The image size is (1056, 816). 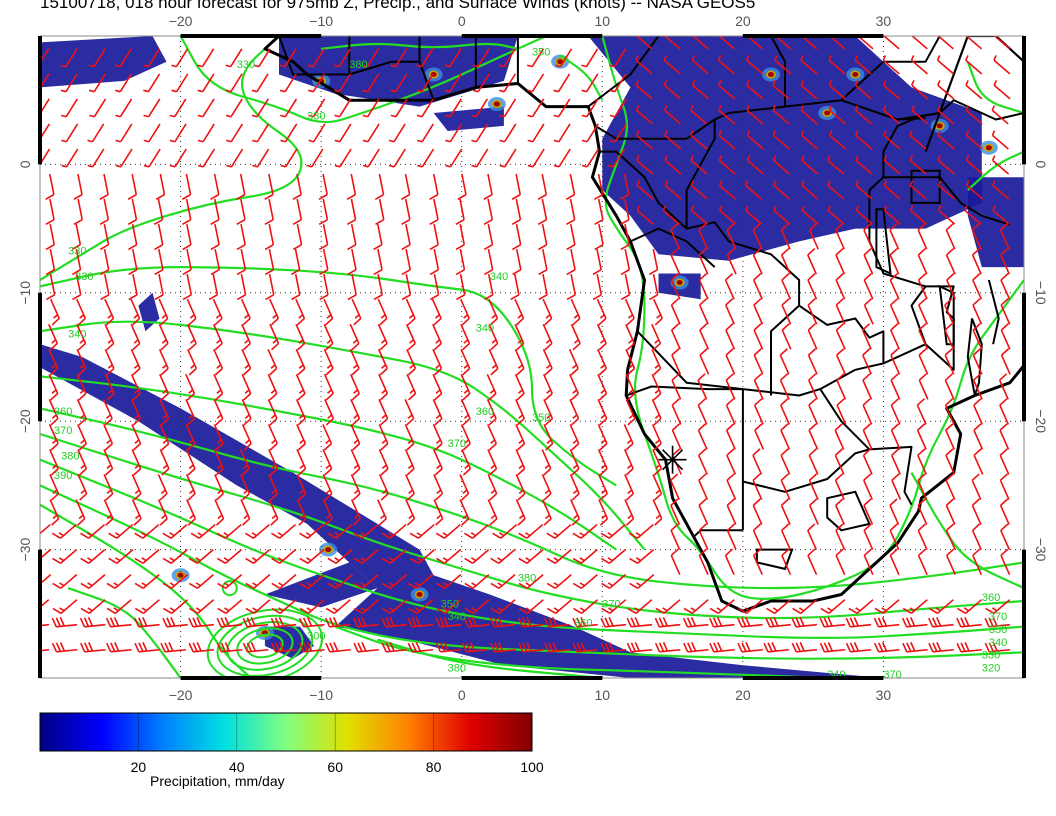 I want to click on lat-tick-label-right: −10, so click(x=1041, y=293).